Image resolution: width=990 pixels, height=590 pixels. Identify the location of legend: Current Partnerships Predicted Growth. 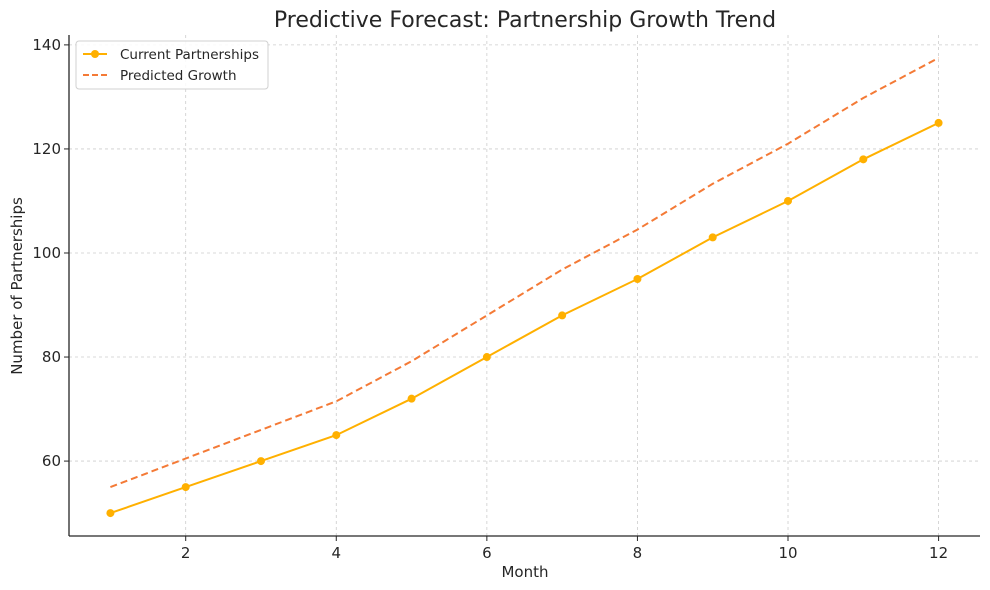
(172, 65).